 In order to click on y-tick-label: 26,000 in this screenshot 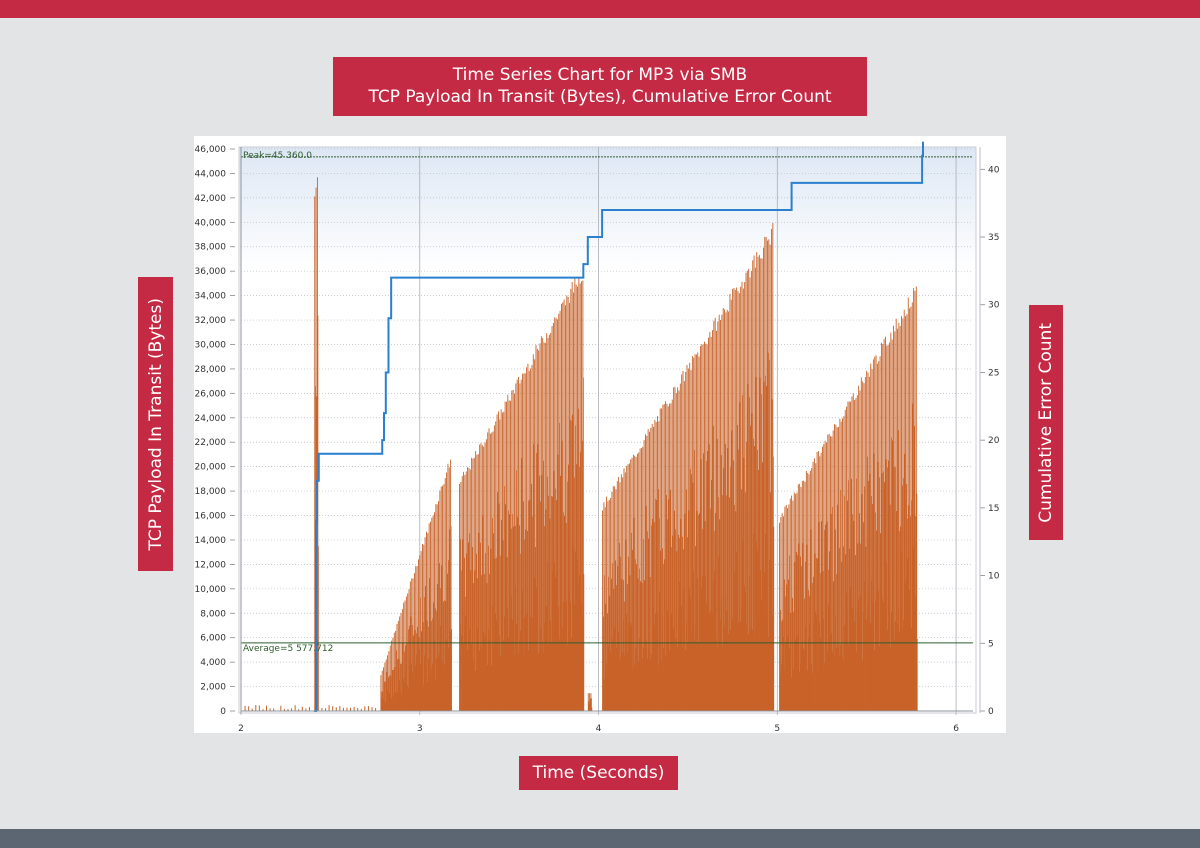, I will do `click(211, 394)`.